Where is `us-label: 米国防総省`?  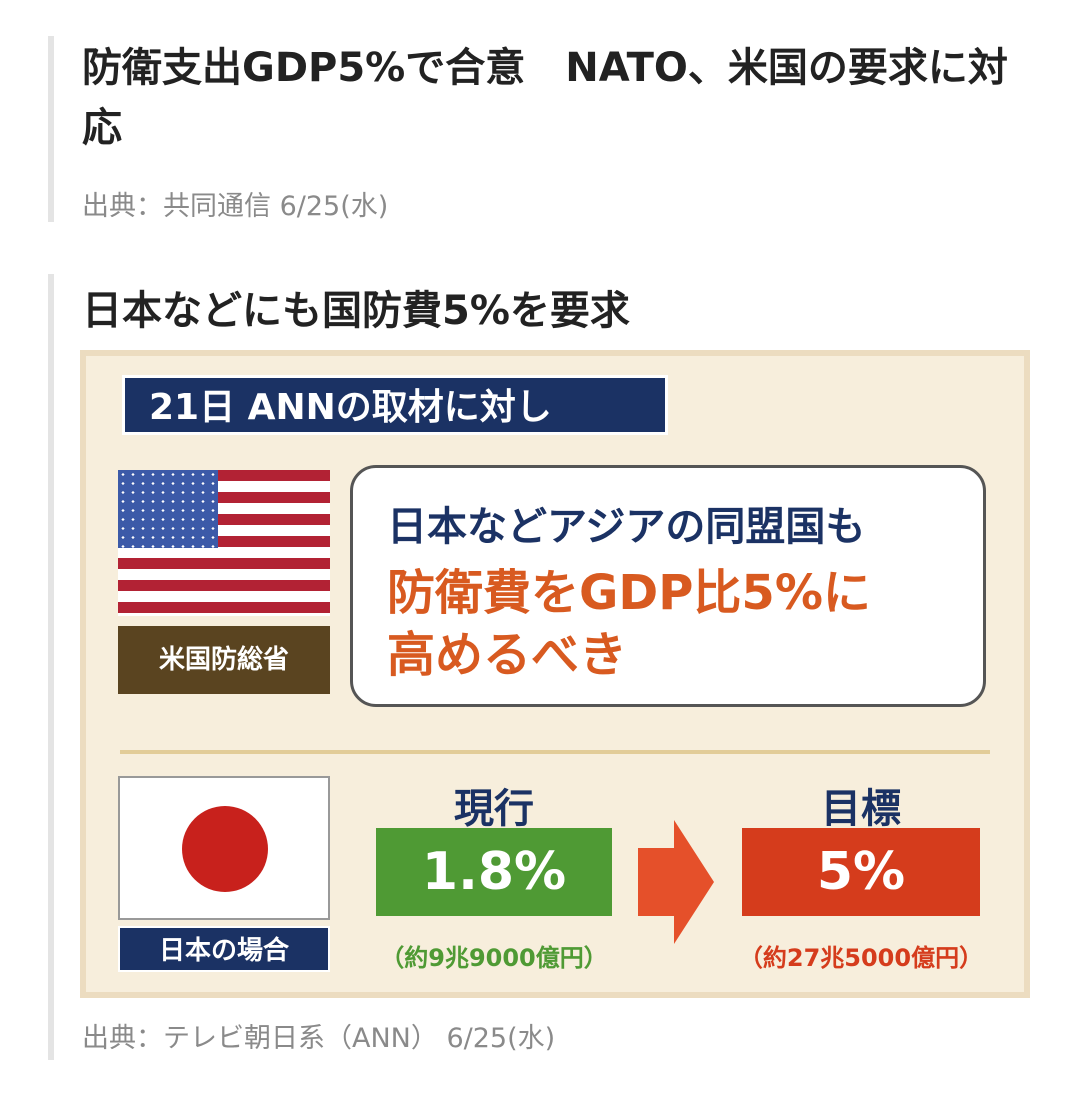 us-label: 米国防総省 is located at coordinates (224, 660).